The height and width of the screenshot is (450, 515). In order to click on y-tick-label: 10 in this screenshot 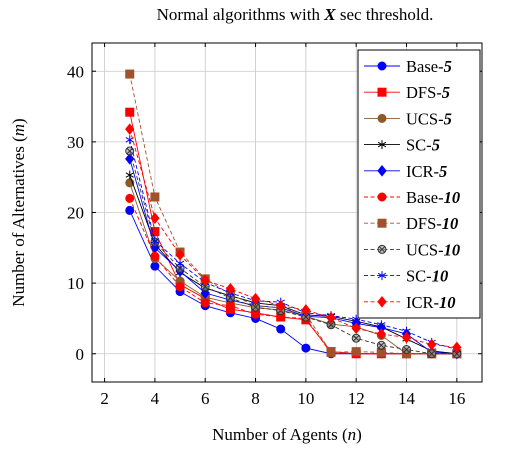, I will do `click(75, 283)`.